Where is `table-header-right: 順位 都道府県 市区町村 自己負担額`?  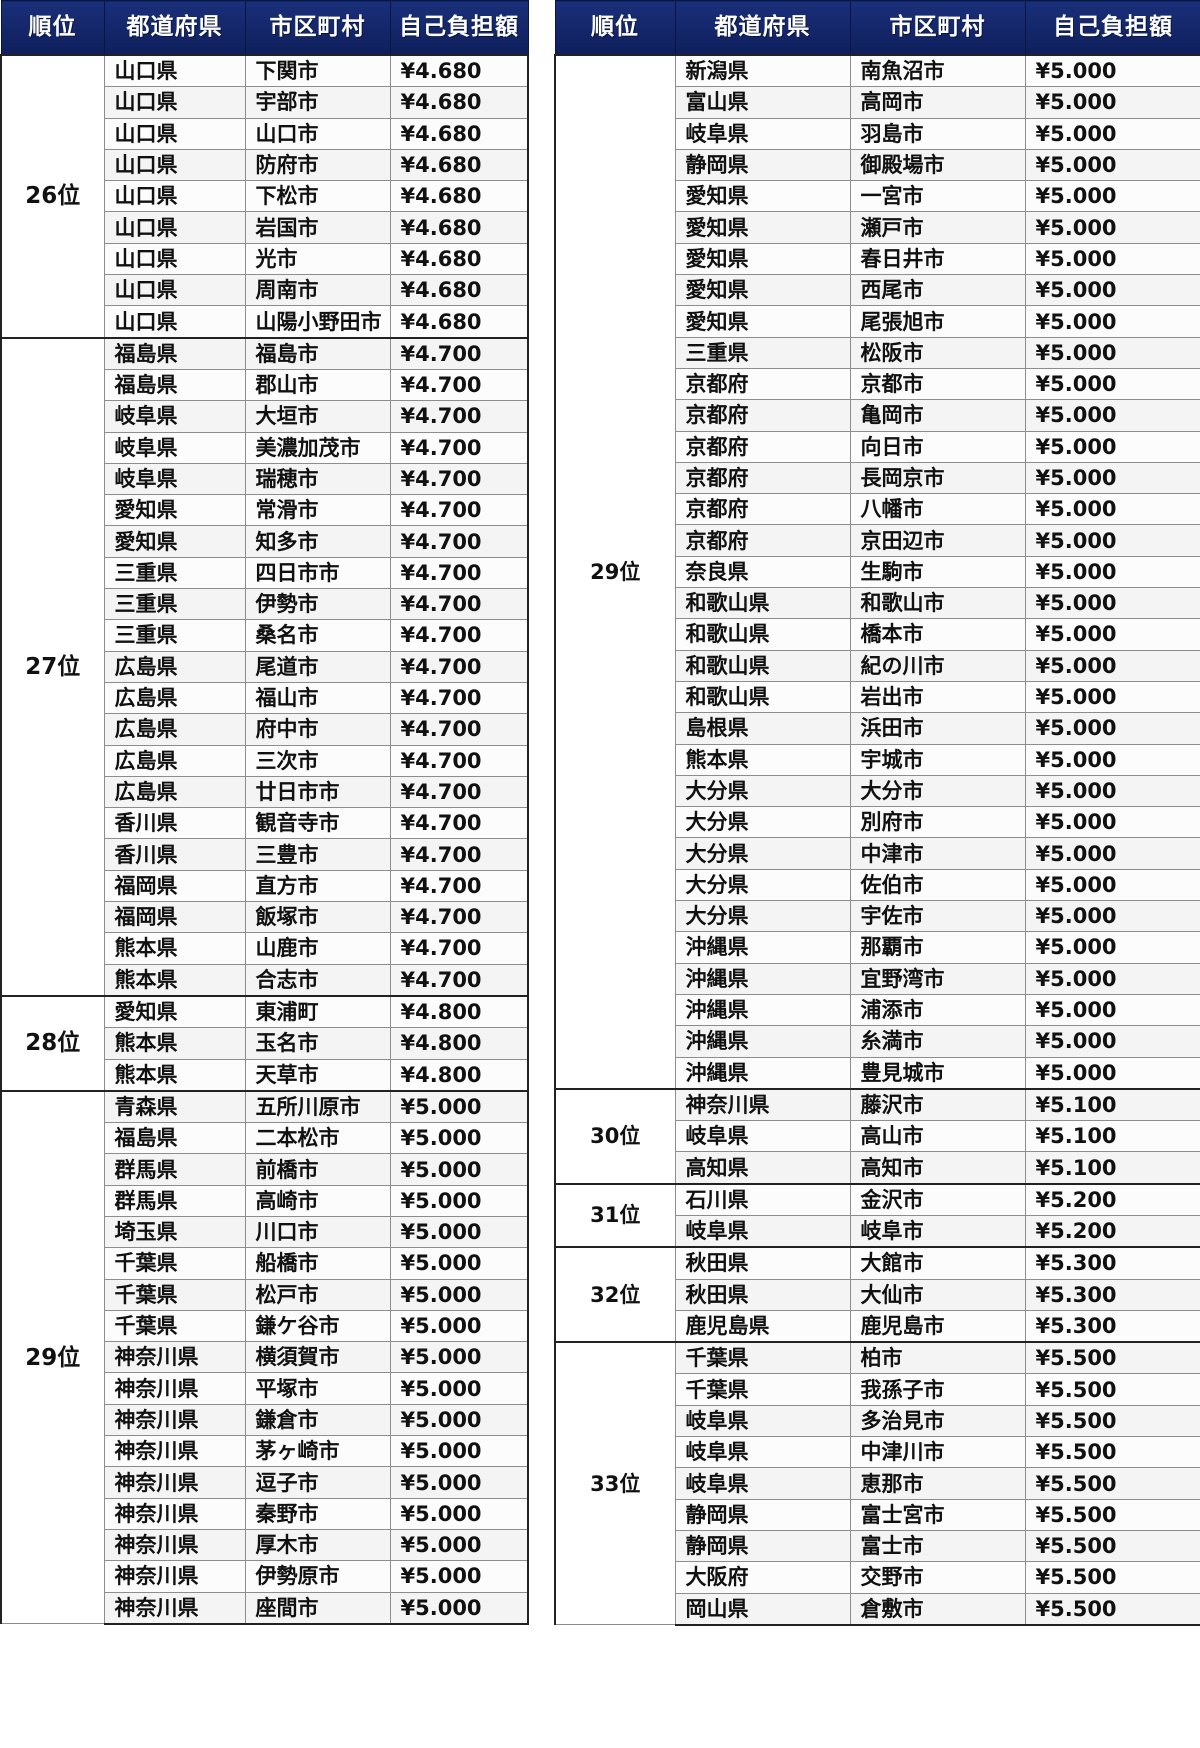
table-header-right: 順位 都道府県 市区町村 自己負担額 is located at coordinates (877, 28).